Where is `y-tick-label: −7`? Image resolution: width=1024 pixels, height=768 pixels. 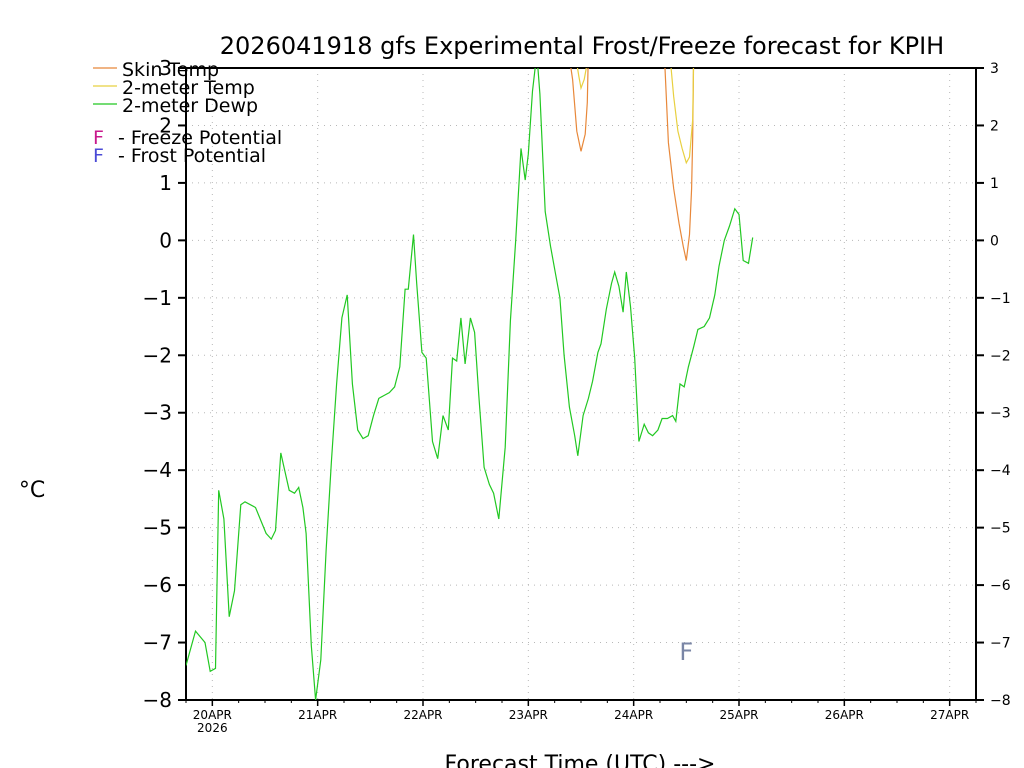 y-tick-label: −7 is located at coordinates (157, 643).